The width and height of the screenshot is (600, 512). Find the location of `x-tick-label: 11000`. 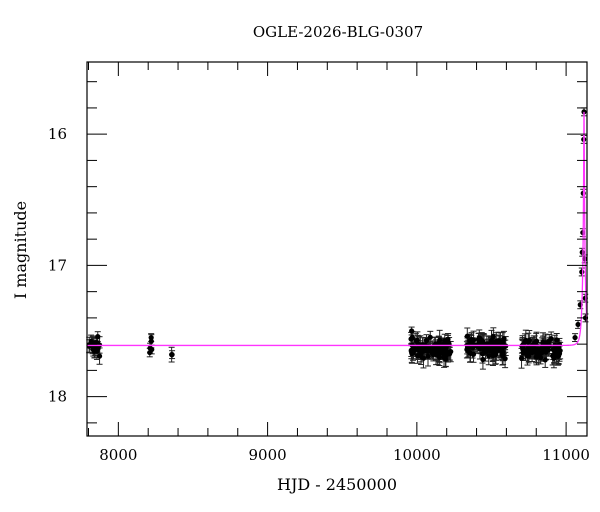

x-tick-label: 11000 is located at coordinates (566, 455).